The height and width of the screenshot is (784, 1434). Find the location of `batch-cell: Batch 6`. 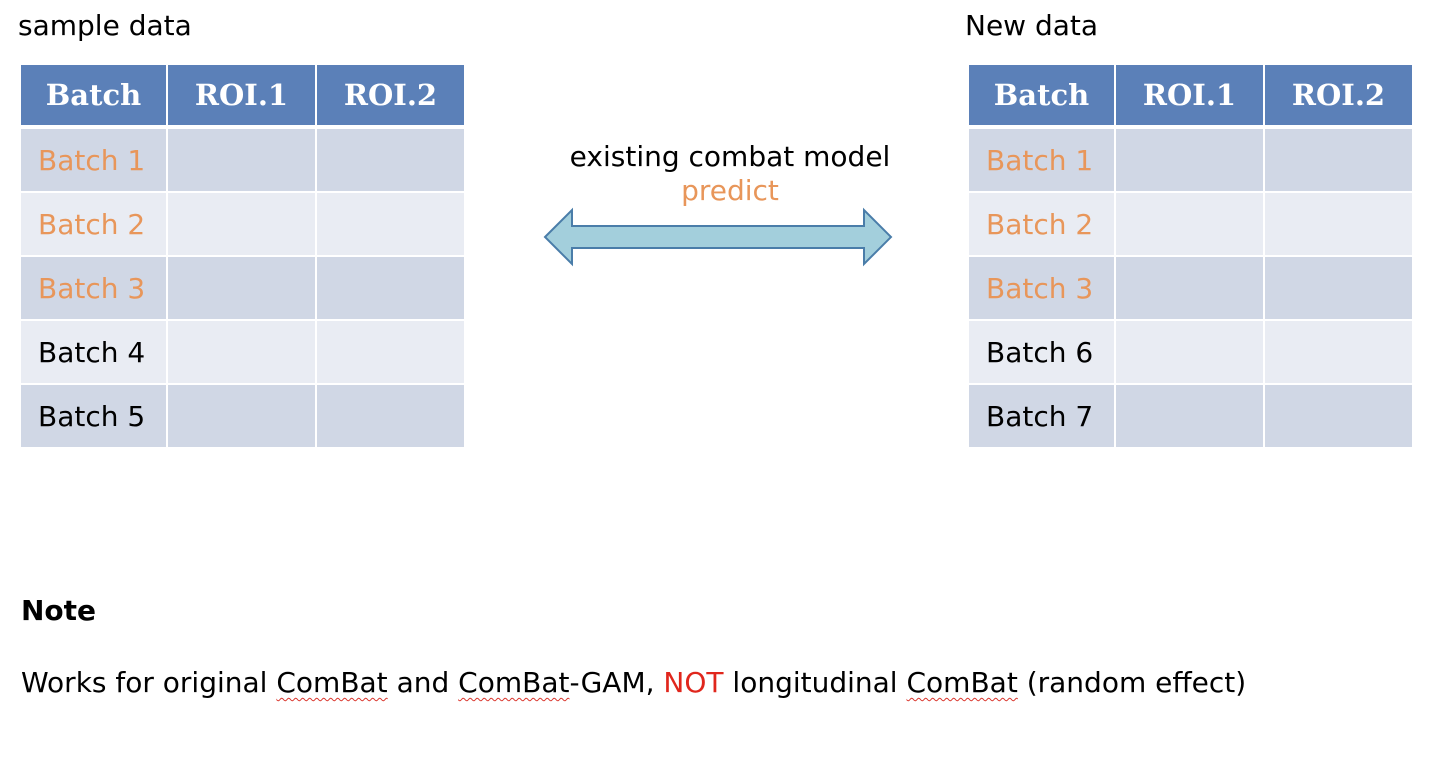

batch-cell: Batch 6 is located at coordinates (1041, 353).